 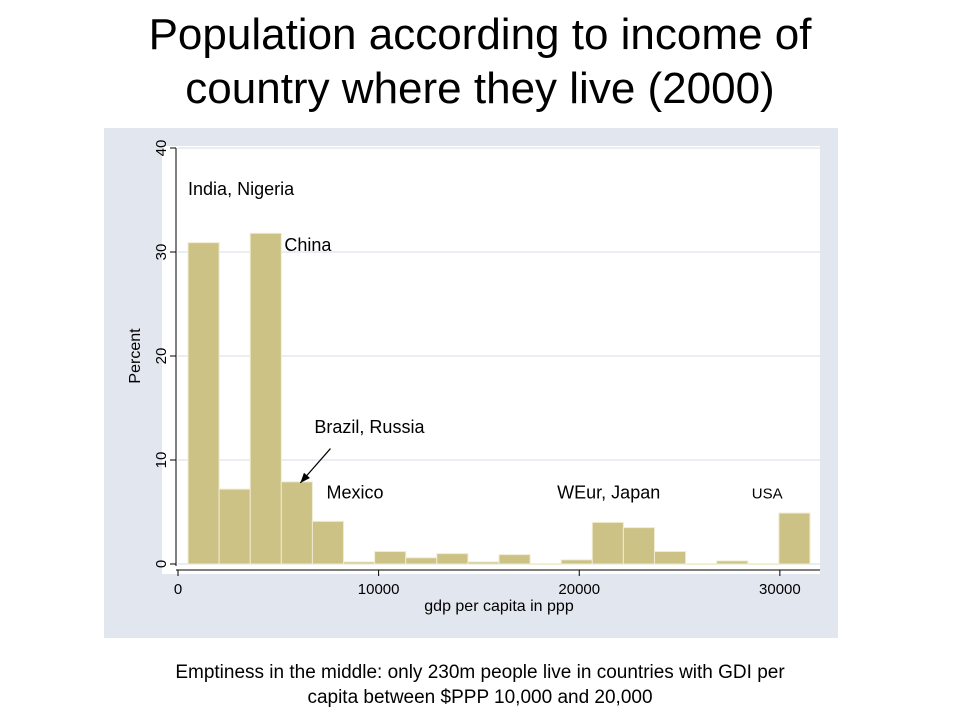 What do you see at coordinates (161, 252) in the screenshot?
I see `y-tick-label-3: 30` at bounding box center [161, 252].